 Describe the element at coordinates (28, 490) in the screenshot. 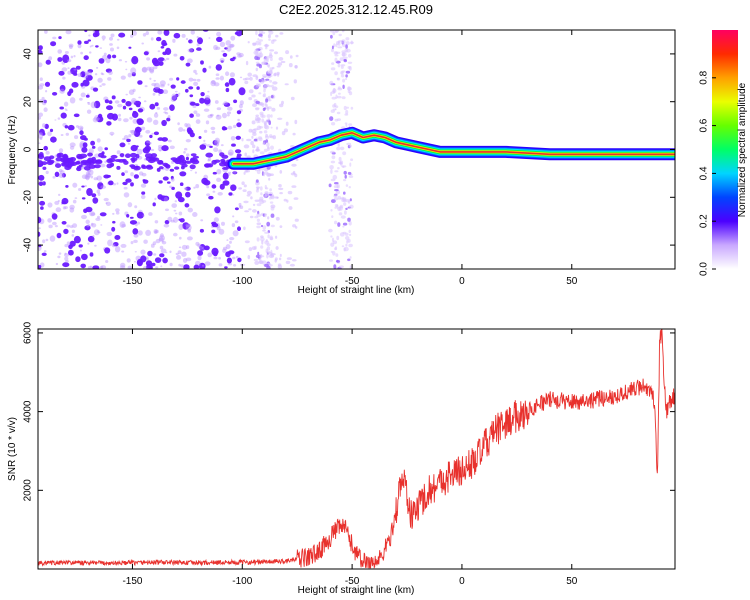

I see `snr-y-tick-label: 2000` at that location.